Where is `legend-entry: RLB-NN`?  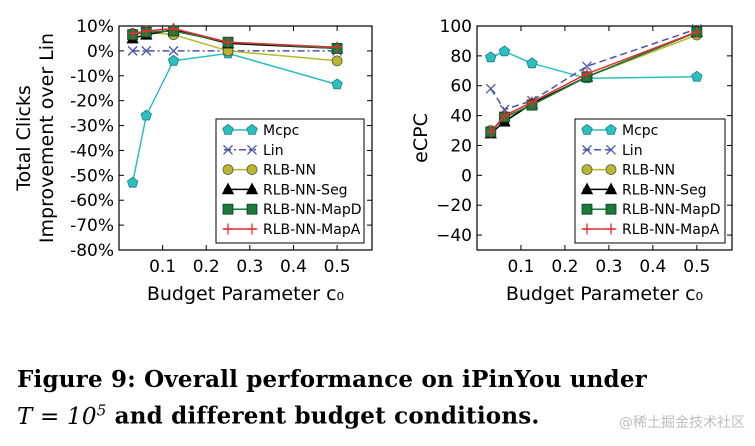 legend-entry: RLB-NN is located at coordinates (269, 171).